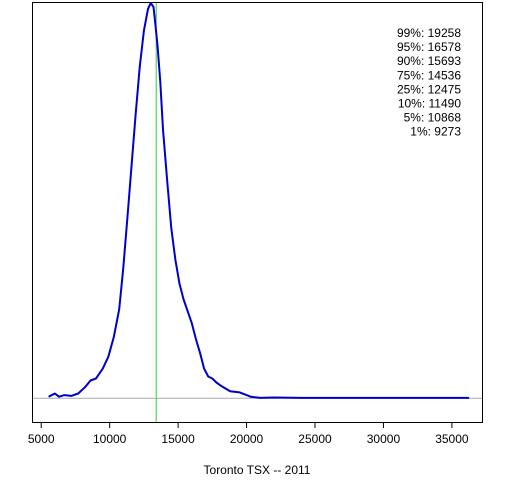 Image resolution: width=512 pixels, height=480 pixels. What do you see at coordinates (384, 439) in the screenshot?
I see `x-tick-label: 30000` at bounding box center [384, 439].